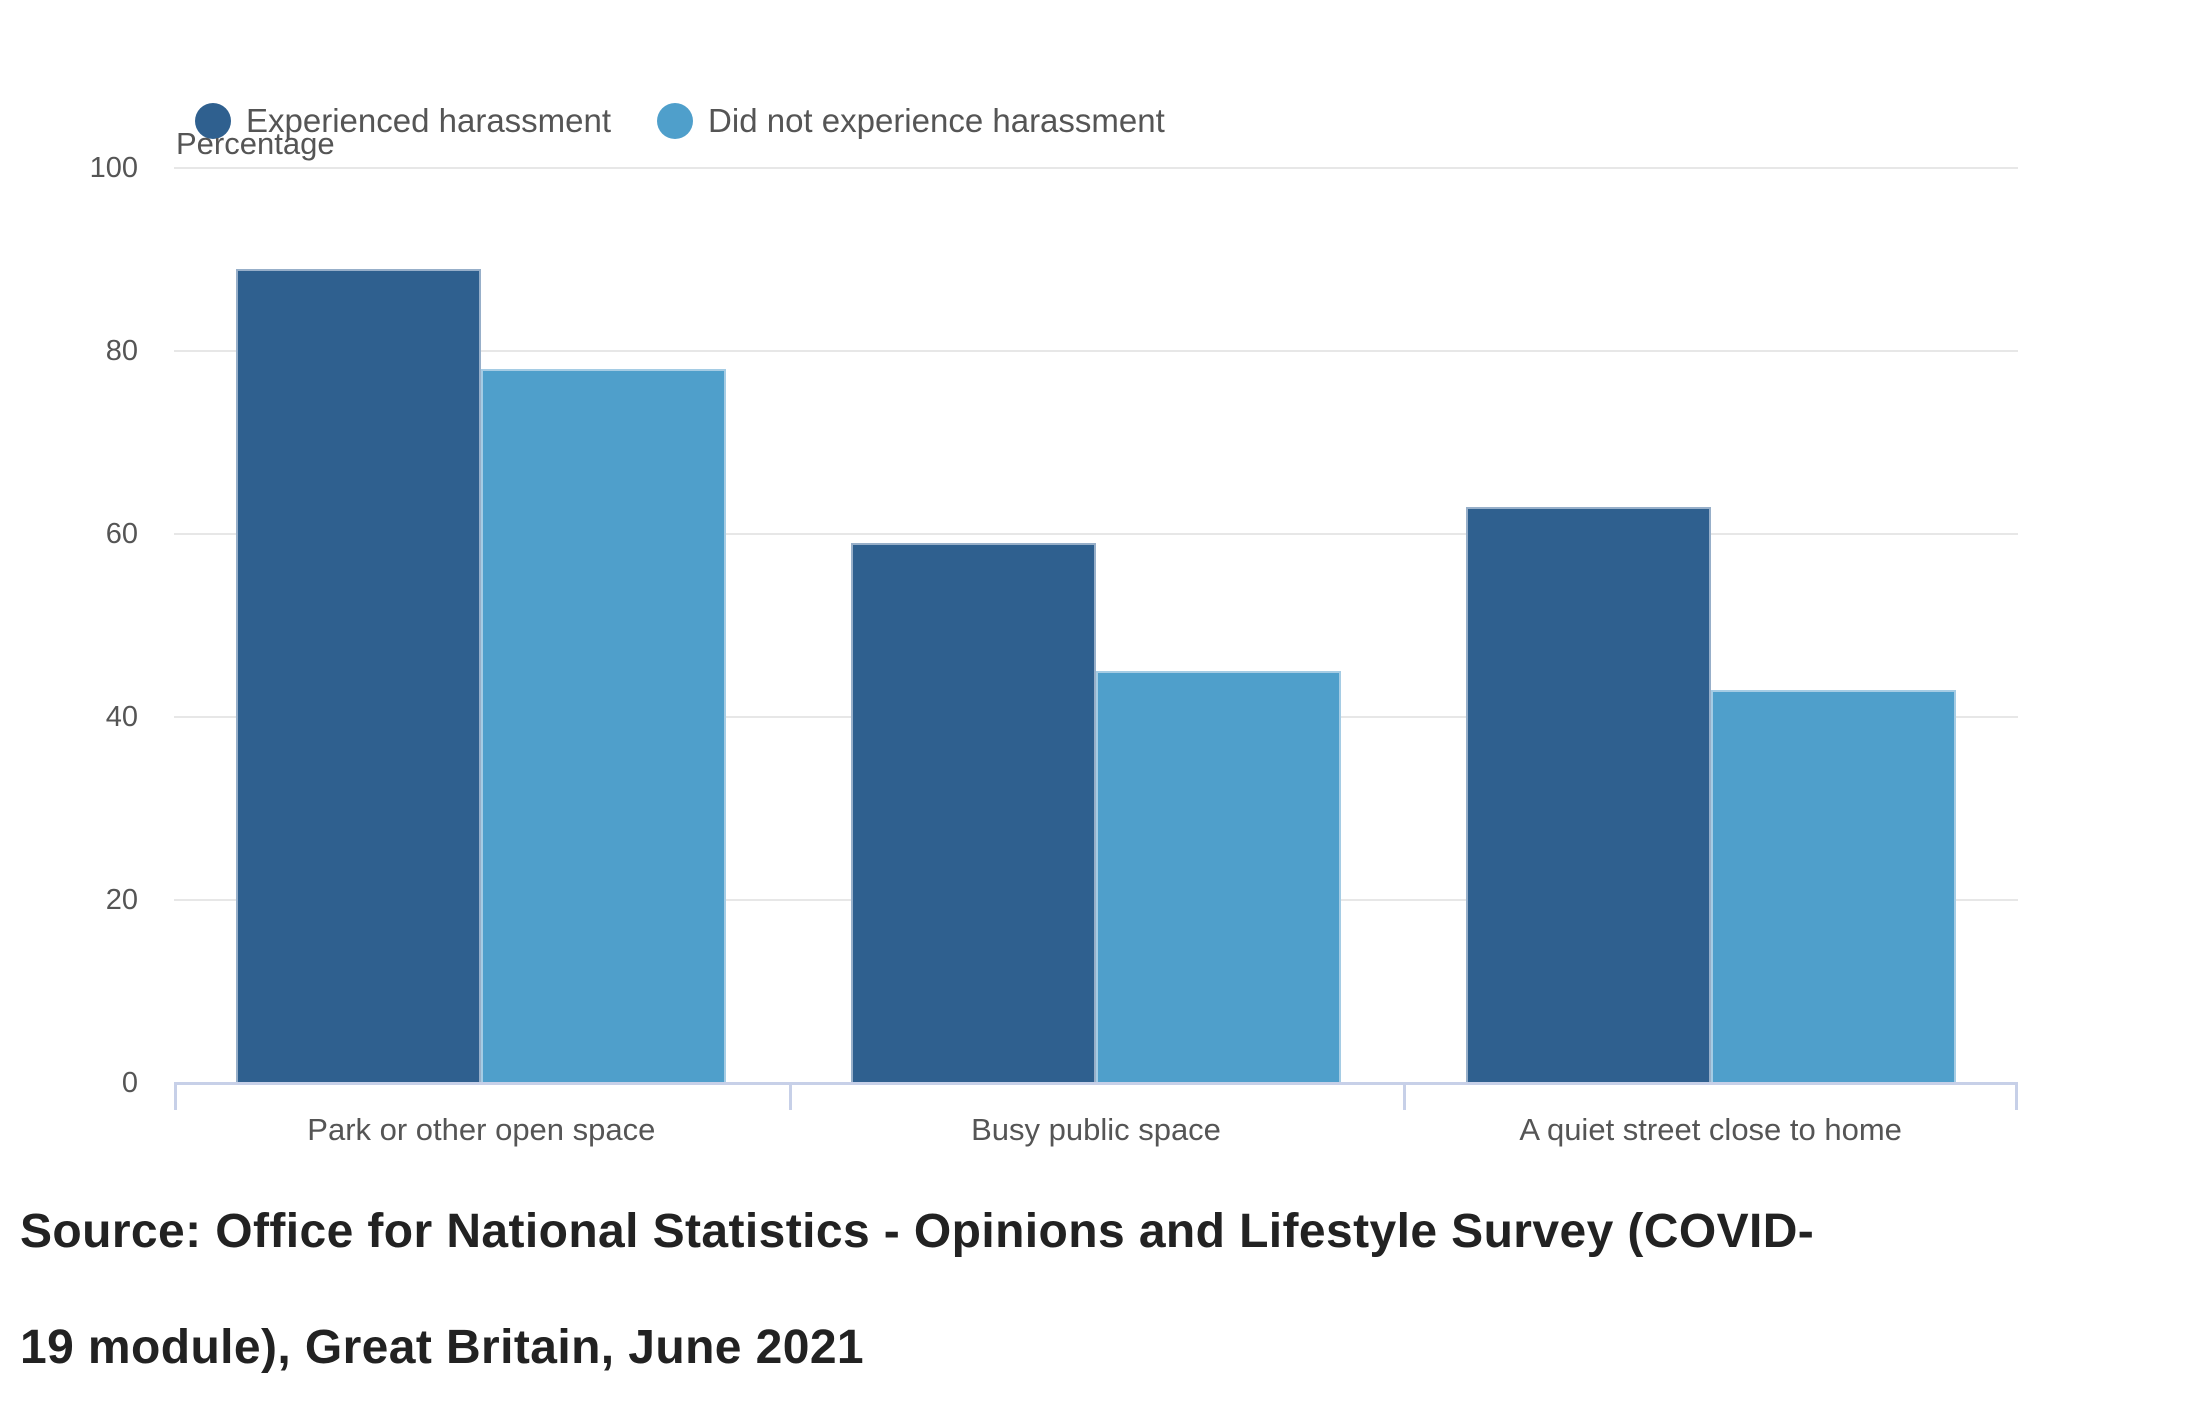 Image resolution: width=2197 pixels, height=1406 pixels. What do you see at coordinates (359, 675) in the screenshot?
I see `bar-experienced-harassment-park-or-other-open-space` at bounding box center [359, 675].